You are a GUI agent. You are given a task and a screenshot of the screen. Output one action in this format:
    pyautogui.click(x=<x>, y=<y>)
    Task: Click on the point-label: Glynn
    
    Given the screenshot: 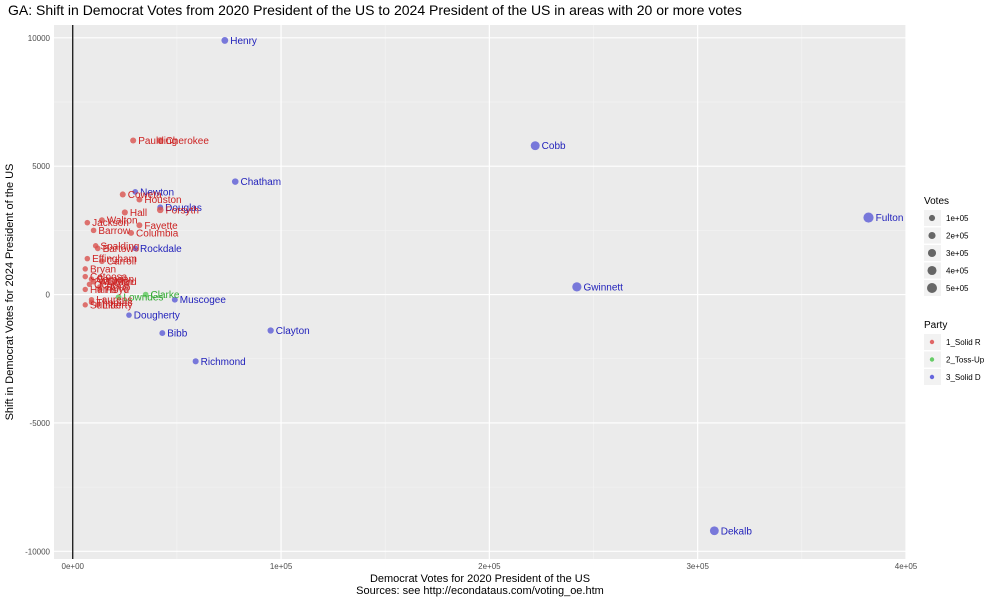 What is the action you would take?
    pyautogui.click(x=120, y=282)
    